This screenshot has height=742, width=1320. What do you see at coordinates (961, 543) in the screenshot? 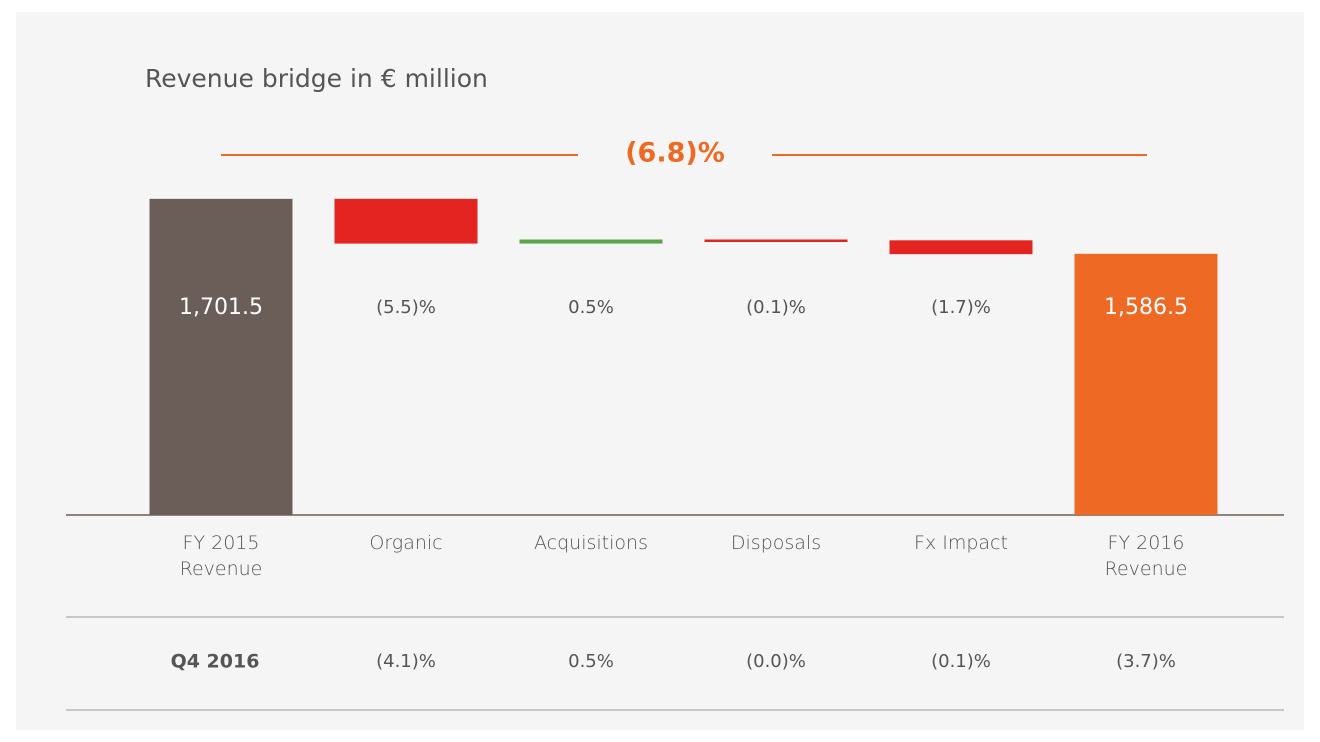
I see `x-tick-label: Fx Impact` at bounding box center [961, 543].